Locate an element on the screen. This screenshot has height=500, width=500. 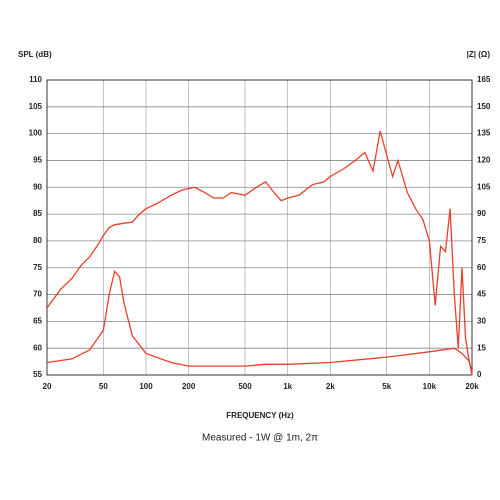
y2-tick-label: 90 is located at coordinates (481, 213).